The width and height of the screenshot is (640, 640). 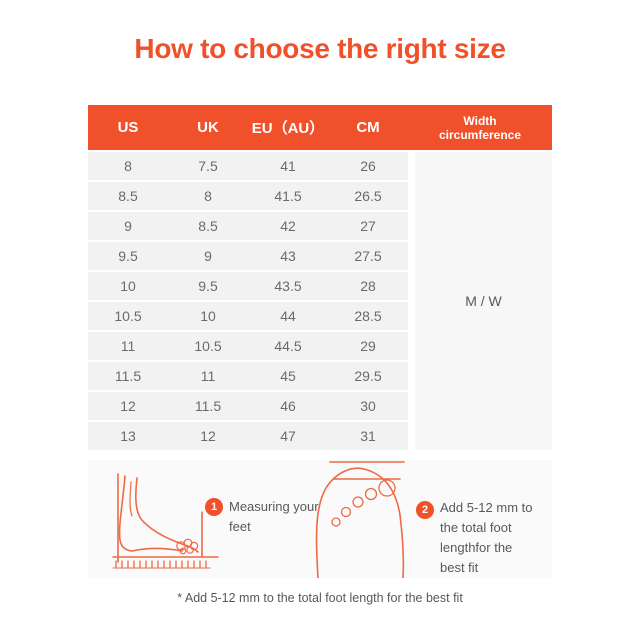 I want to click on cell-us: 11, so click(x=128, y=346).